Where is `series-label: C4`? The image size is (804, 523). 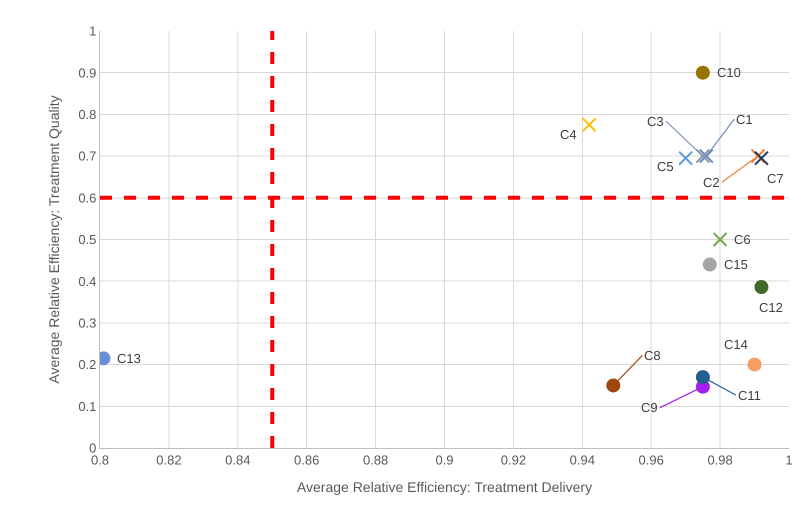
series-label: C4 is located at coordinates (568, 134).